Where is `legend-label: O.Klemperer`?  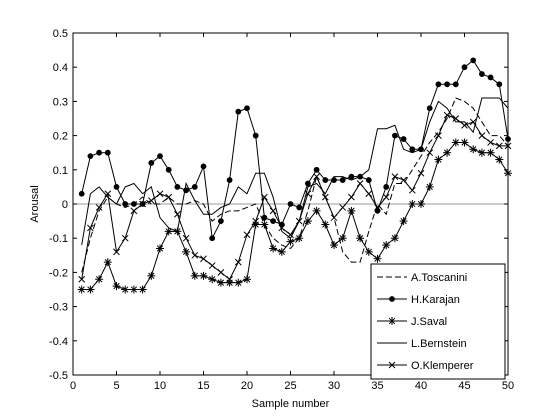
legend-label: O.Klemperer is located at coordinates (442, 366).